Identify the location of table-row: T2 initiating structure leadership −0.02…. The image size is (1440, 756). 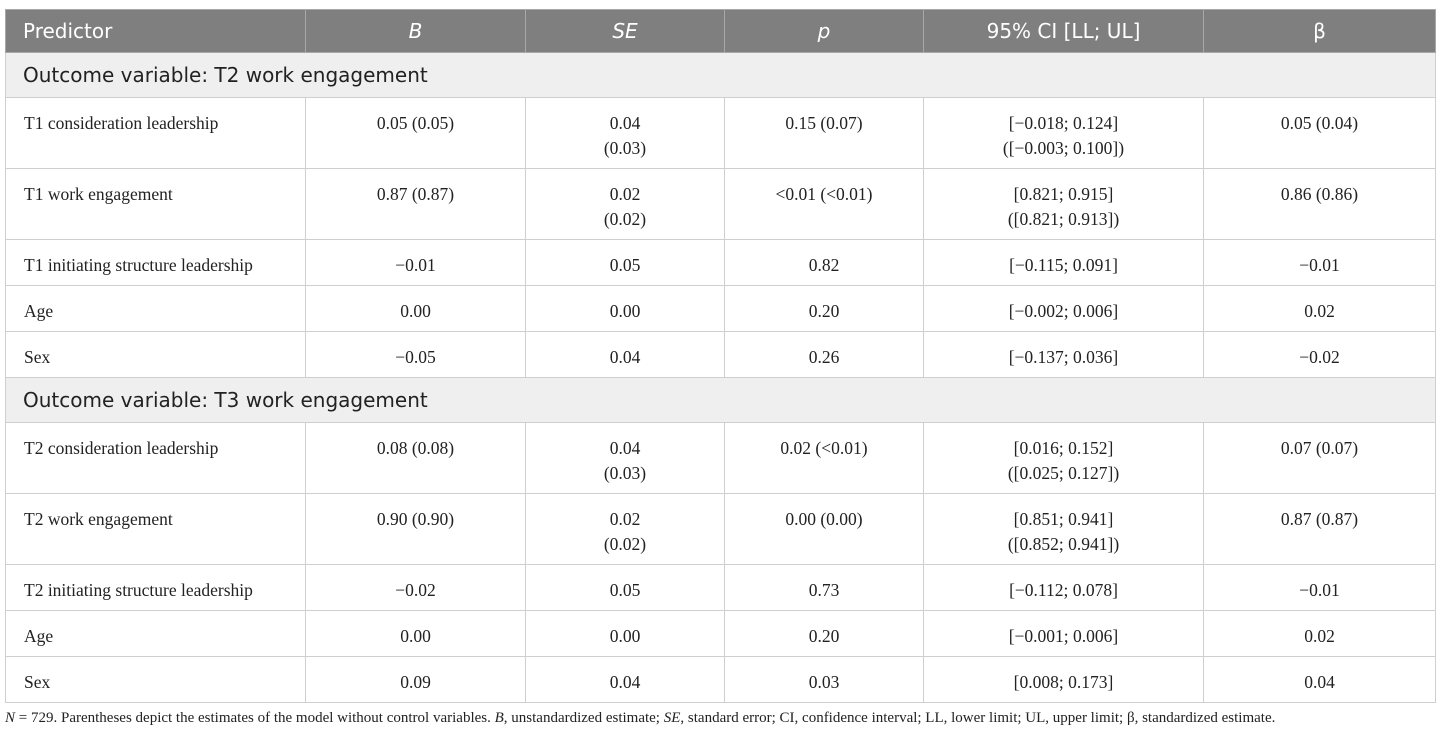
(720, 587).